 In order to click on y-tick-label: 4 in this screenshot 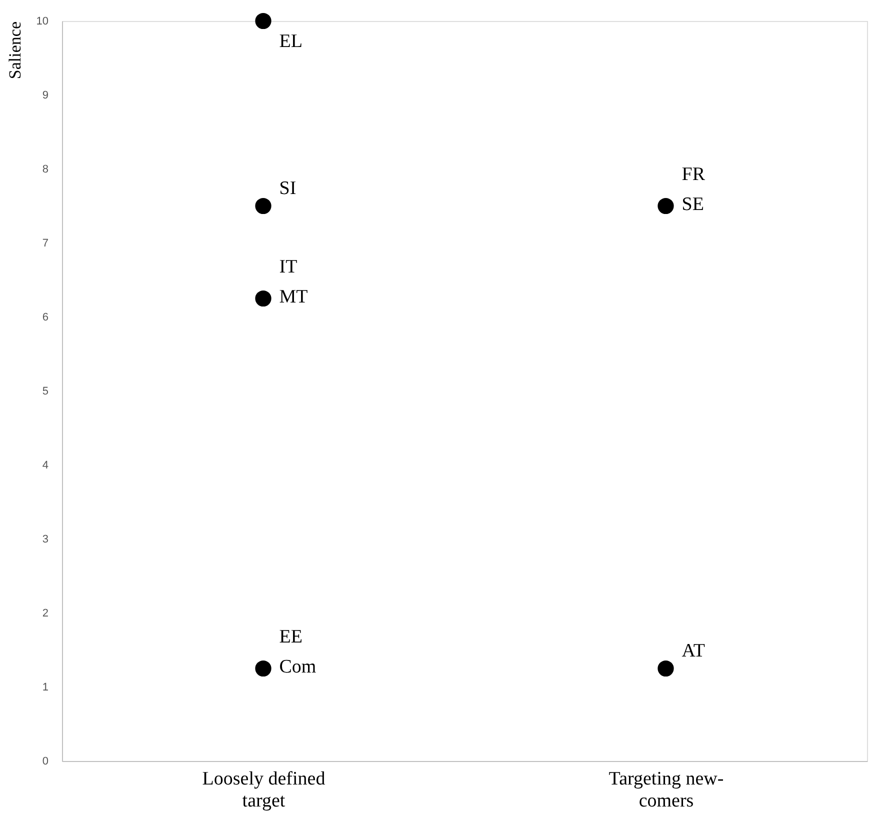, I will do `click(45, 466)`.